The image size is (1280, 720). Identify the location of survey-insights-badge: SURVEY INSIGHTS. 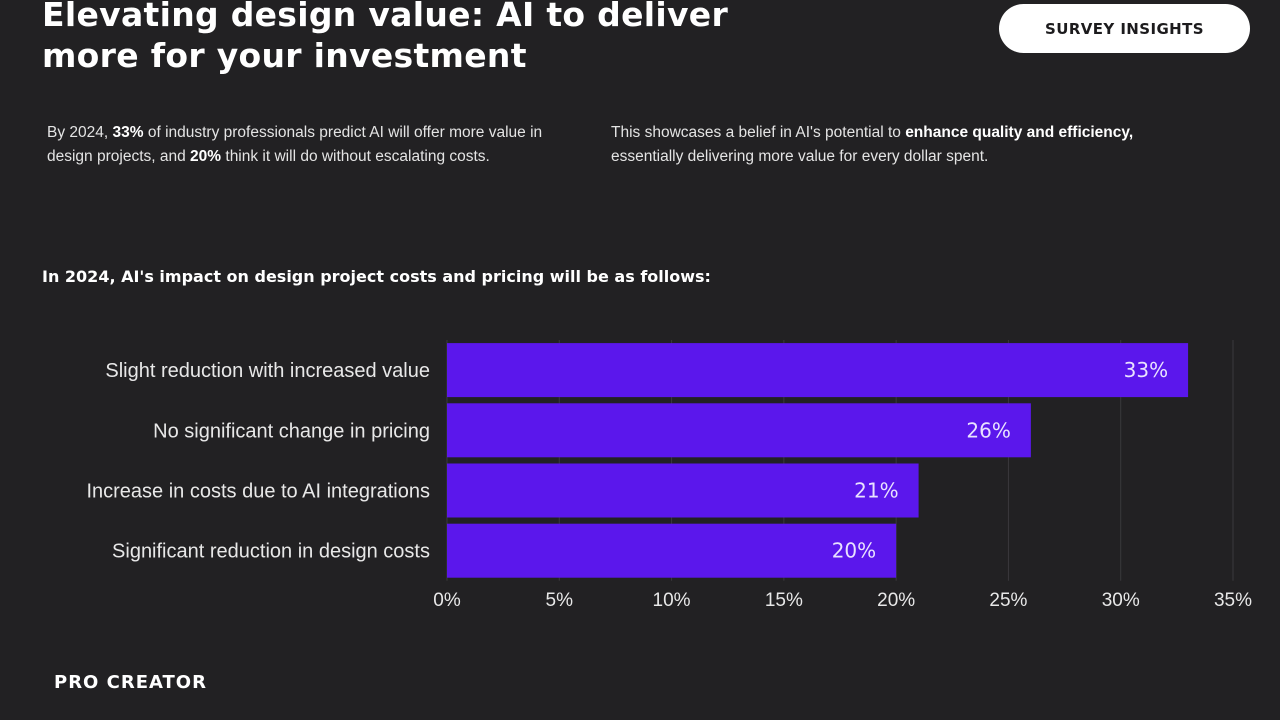
(1124, 28).